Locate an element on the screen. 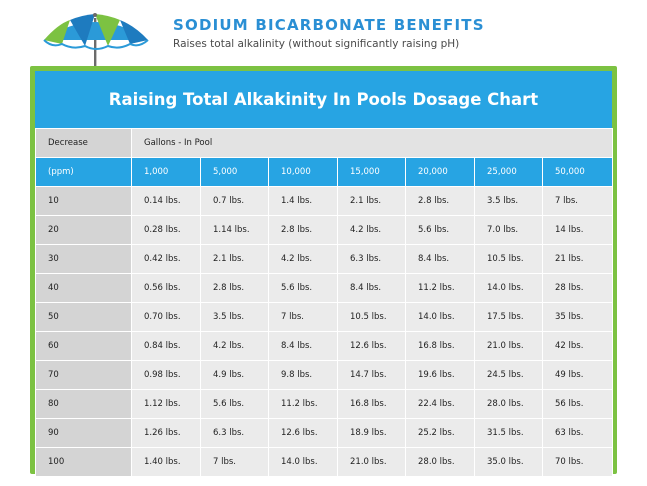  dosage-cell: 0.56 lbs. is located at coordinates (166, 288).